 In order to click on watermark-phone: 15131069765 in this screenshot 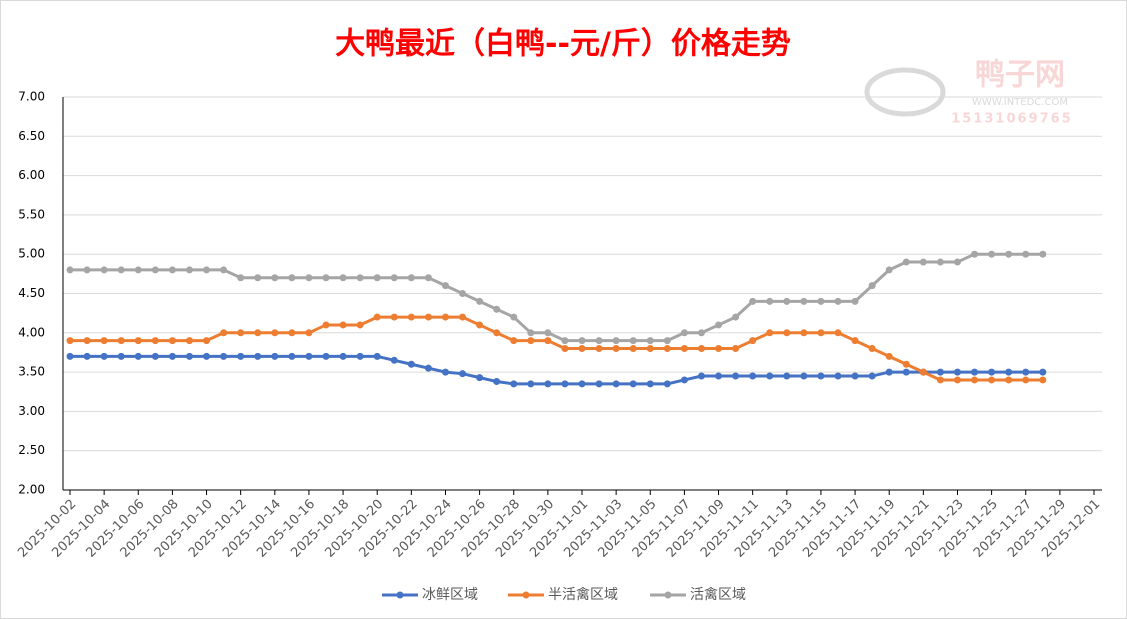, I will do `click(1012, 119)`.